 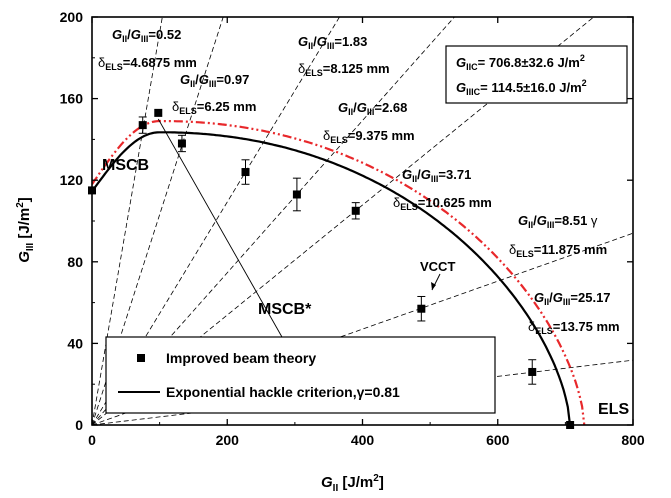 What do you see at coordinates (613, 409) in the screenshot?
I see `els-label: ELS` at bounding box center [613, 409].